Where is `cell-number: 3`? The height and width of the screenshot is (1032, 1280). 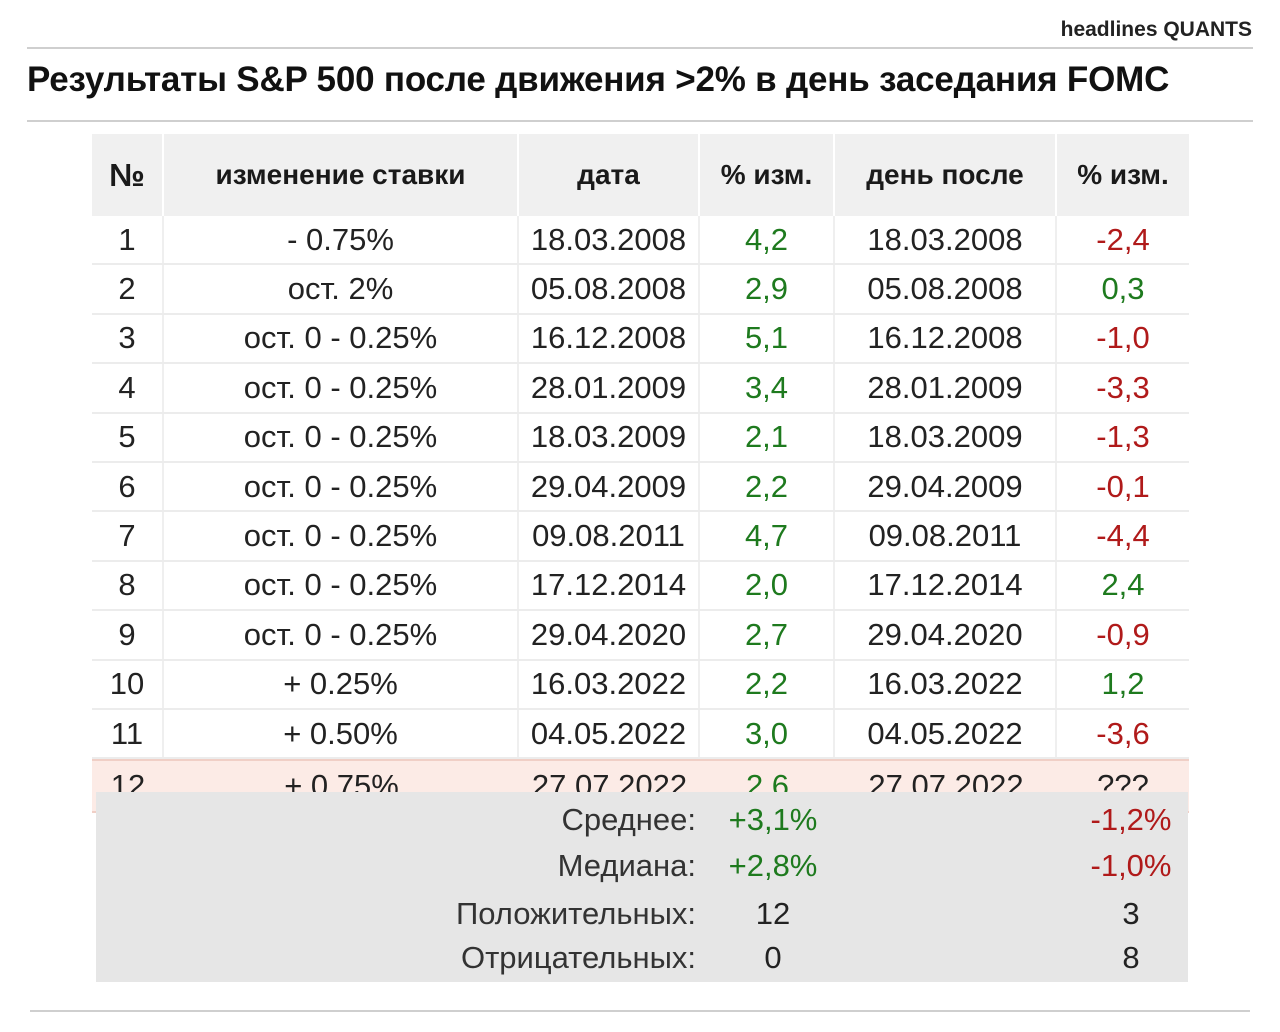
cell-number: 3 is located at coordinates (128, 338).